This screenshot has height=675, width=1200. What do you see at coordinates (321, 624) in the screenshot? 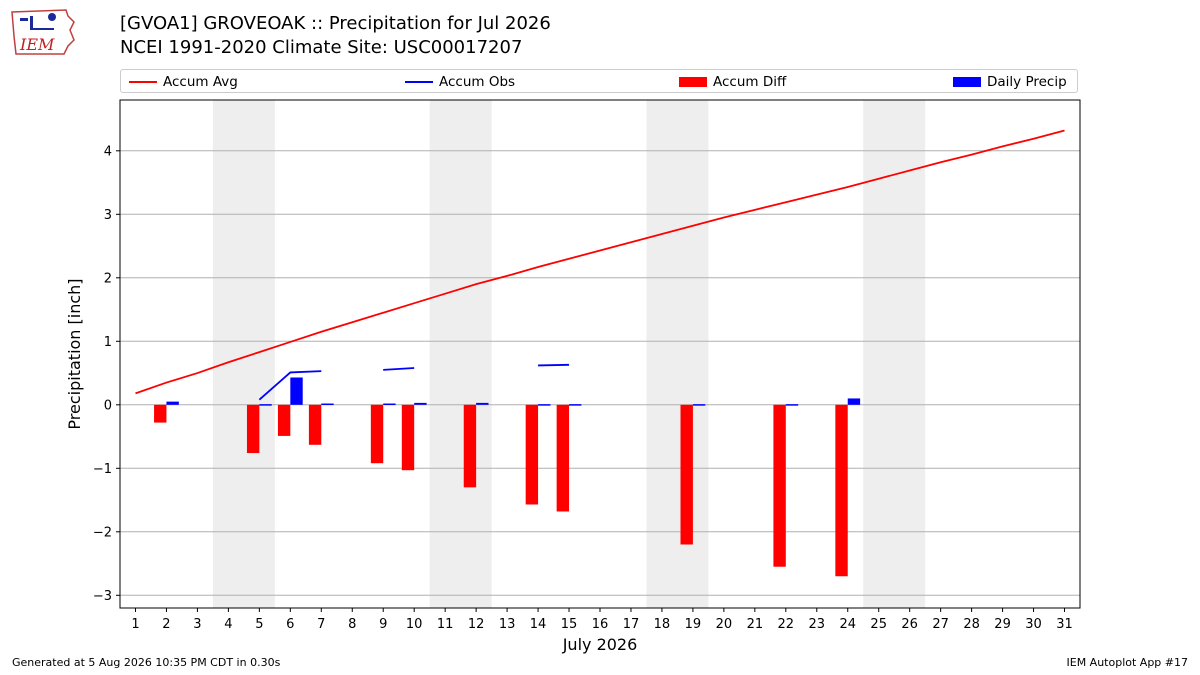
I see `x-tick-label: 7` at bounding box center [321, 624].